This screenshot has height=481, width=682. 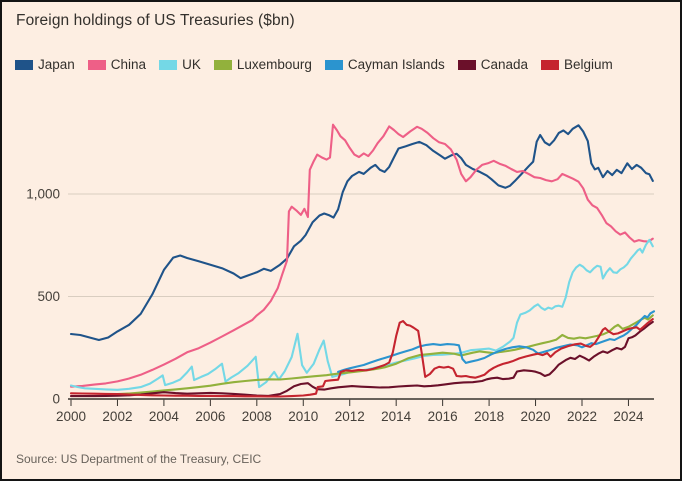 I want to click on x-tick-label: 2006, so click(x=210, y=416).